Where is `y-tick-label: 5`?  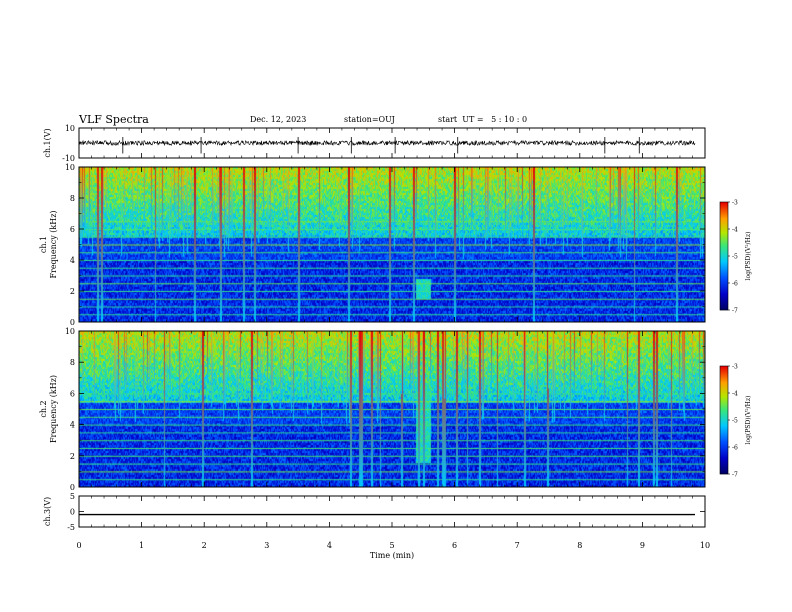 y-tick-label: 5 is located at coordinates (72, 496).